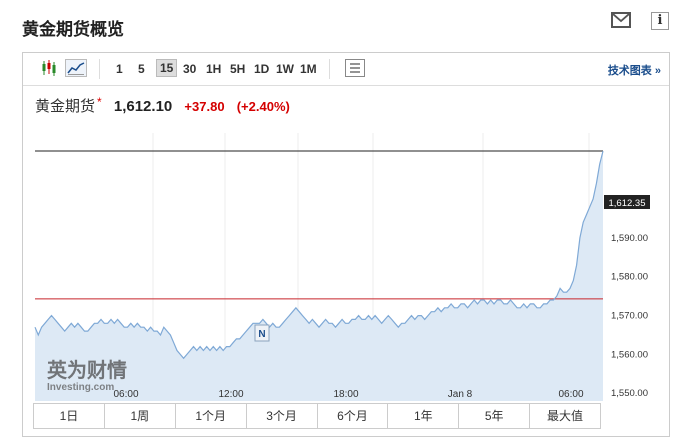  Describe the element at coordinates (353, 416) in the screenshot. I see `range-6m: 6个月` at that location.